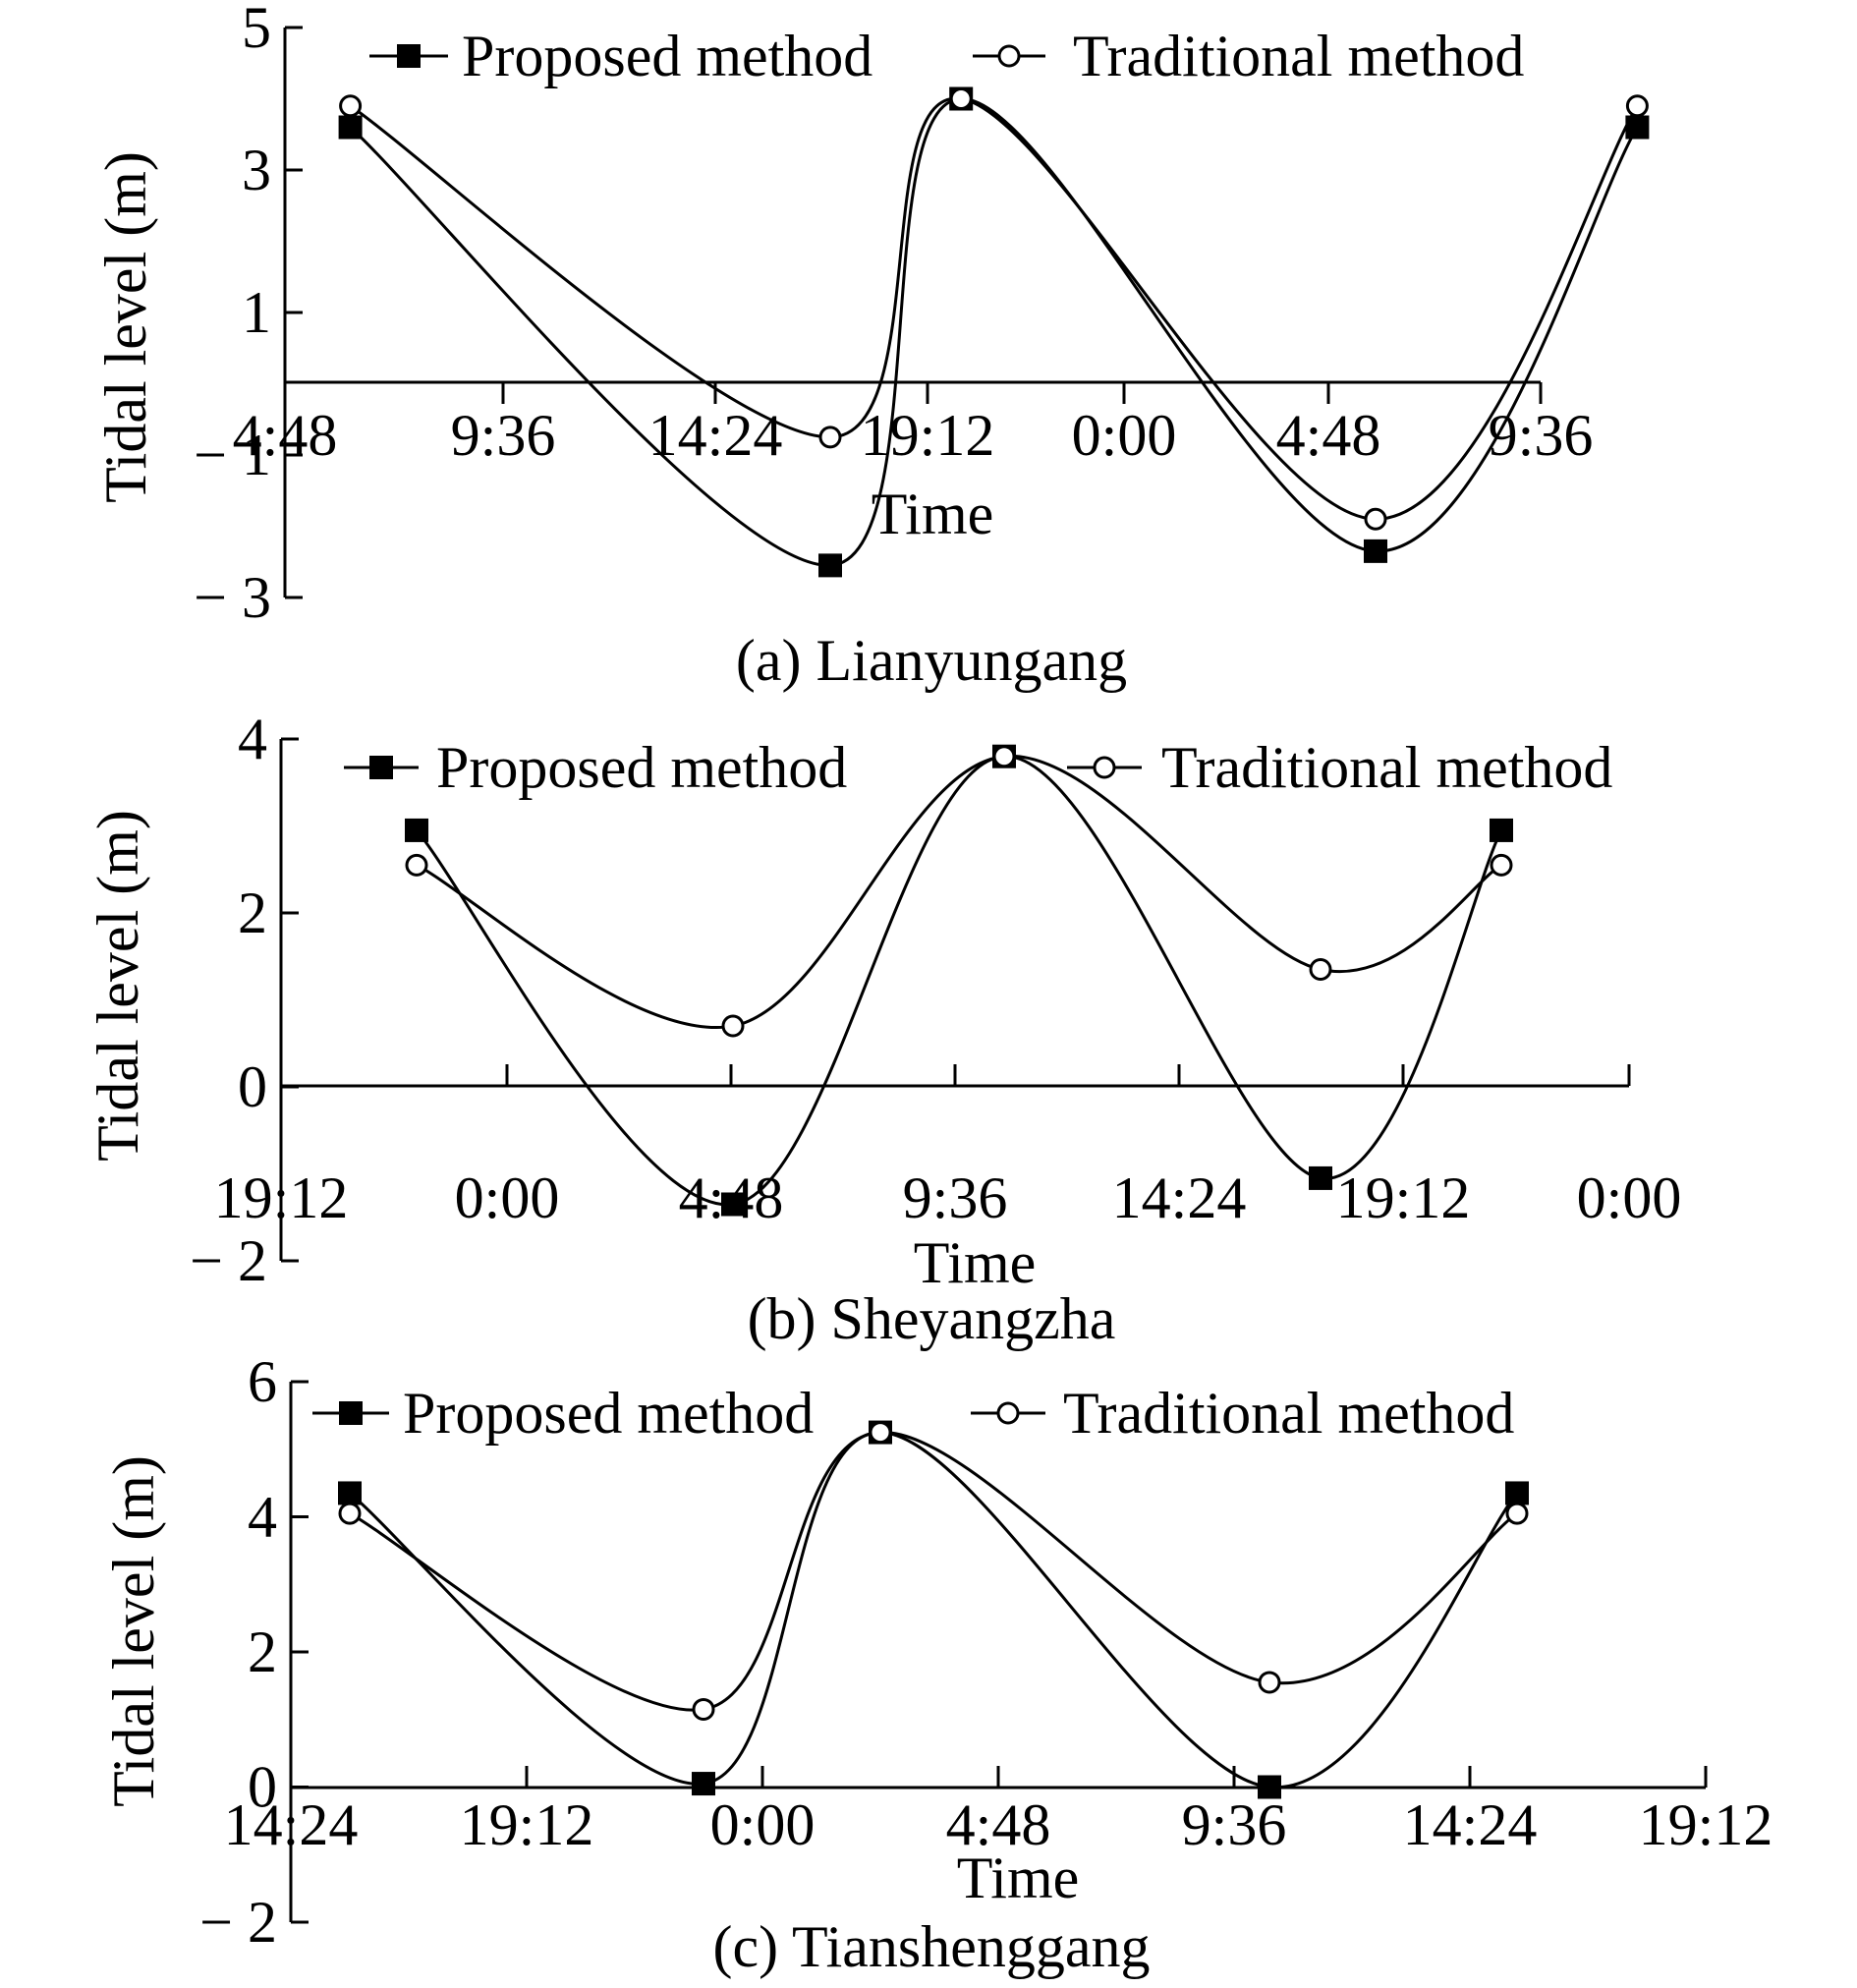  Describe the element at coordinates (932, 1318) in the screenshot. I see `panel-caption: (b) Sheyangzha` at that location.